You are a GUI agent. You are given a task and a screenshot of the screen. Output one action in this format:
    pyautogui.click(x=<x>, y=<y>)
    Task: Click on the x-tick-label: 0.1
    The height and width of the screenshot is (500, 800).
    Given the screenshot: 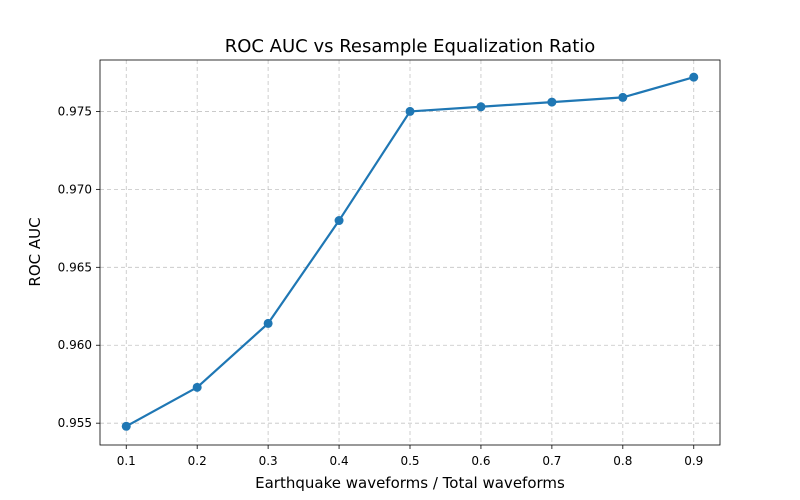 What is the action you would take?
    pyautogui.click(x=126, y=461)
    